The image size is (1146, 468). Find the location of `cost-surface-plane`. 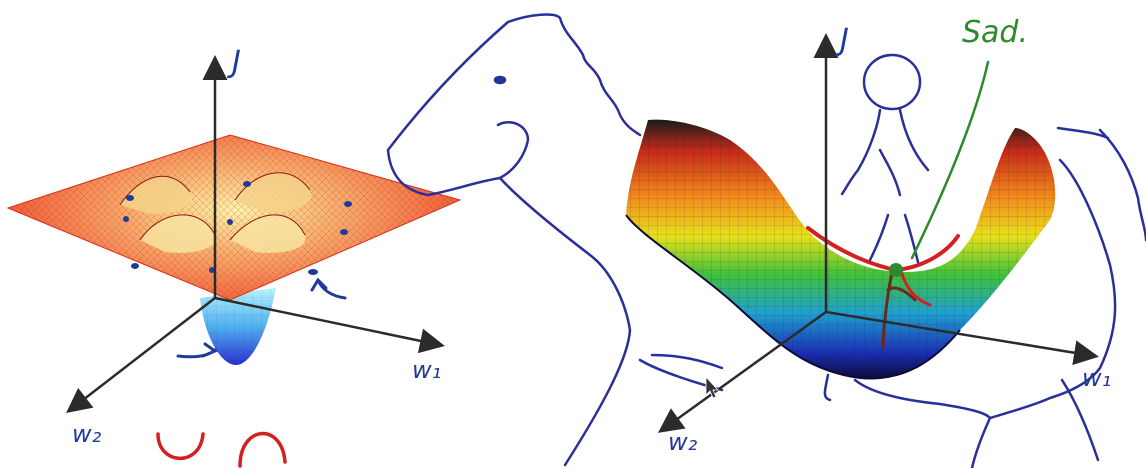

cost-surface-plane is located at coordinates (234, 217).